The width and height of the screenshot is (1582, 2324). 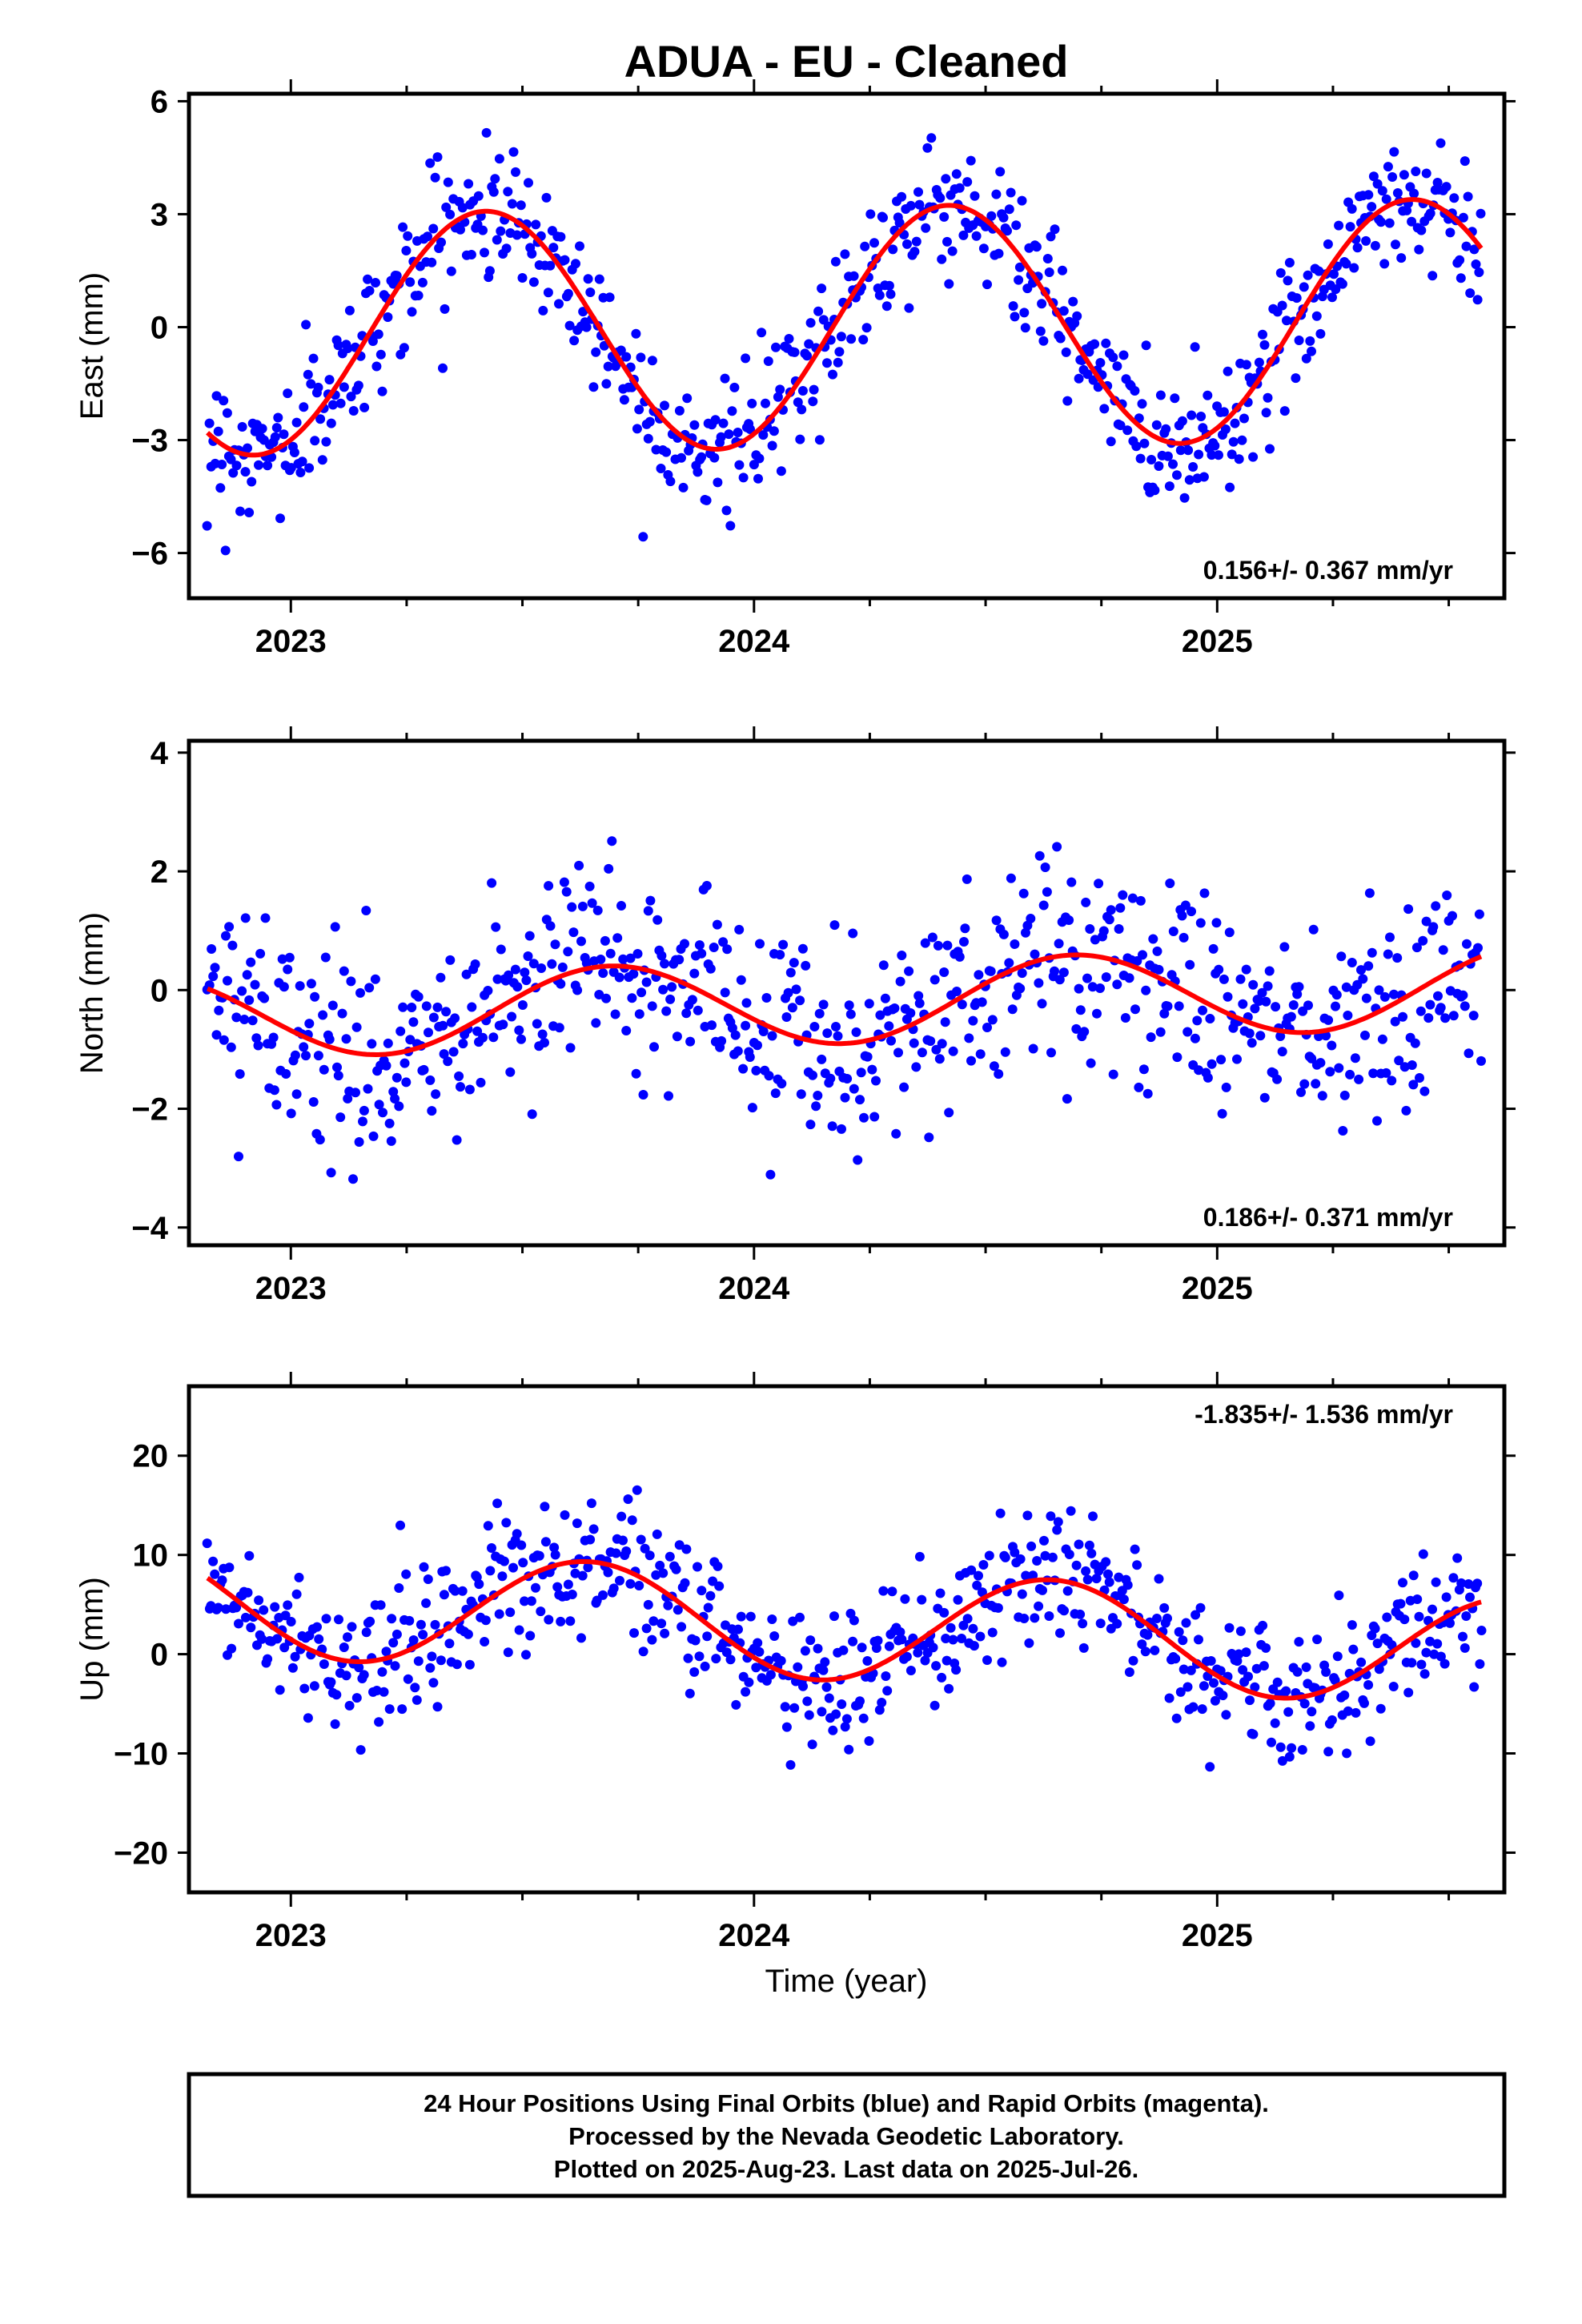 What do you see at coordinates (149, 554) in the screenshot?
I see `y-tick-label: −6` at bounding box center [149, 554].